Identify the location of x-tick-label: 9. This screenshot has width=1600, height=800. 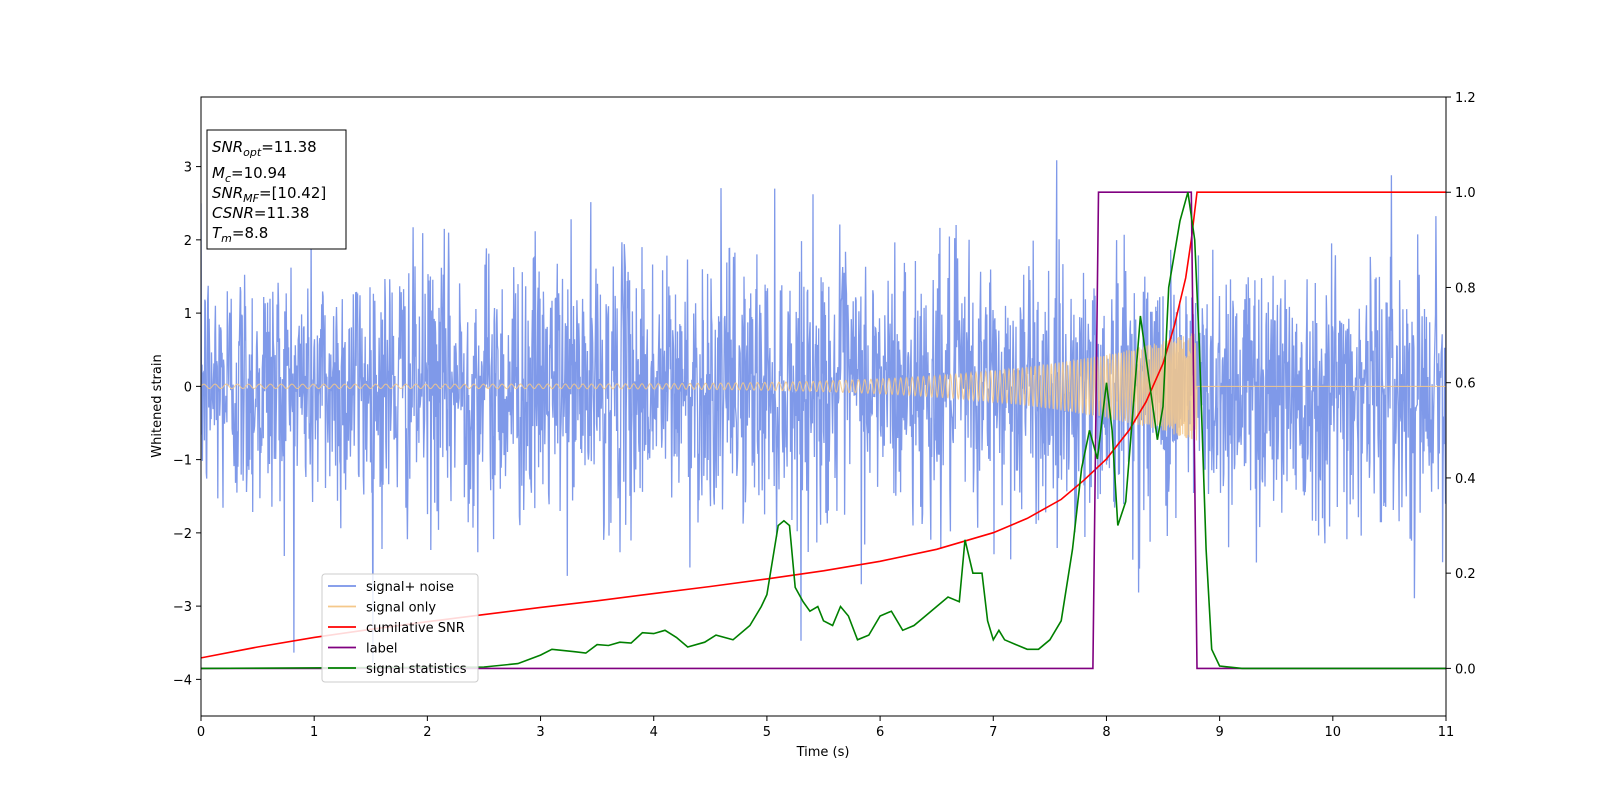
(1219, 732).